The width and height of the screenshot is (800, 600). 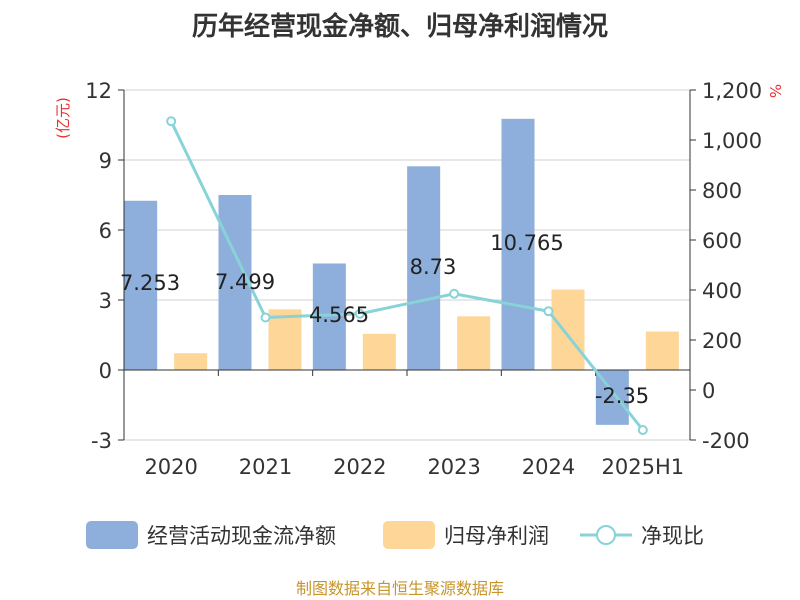 What do you see at coordinates (245, 282) in the screenshot?
I see `cashflow-data-label: 7.499` at bounding box center [245, 282].